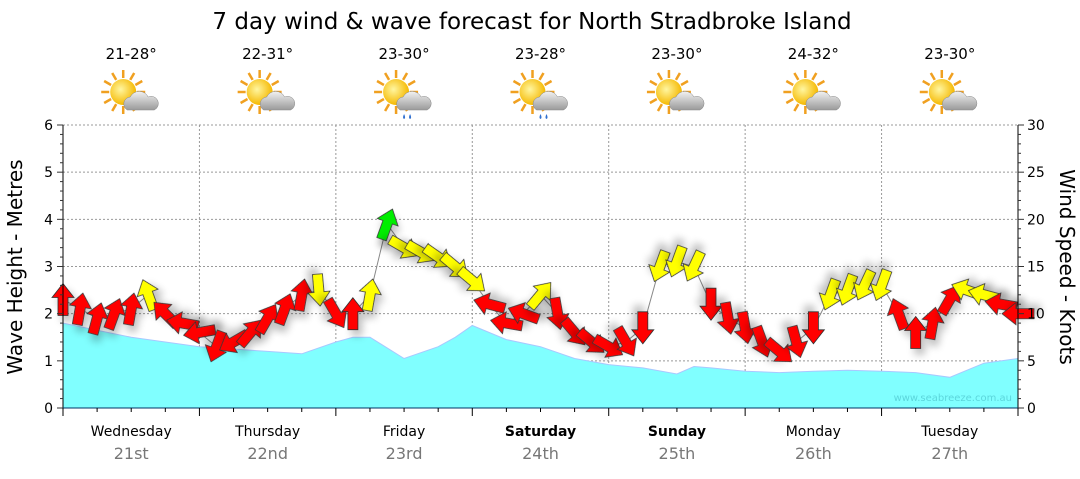  Describe the element at coordinates (677, 432) in the screenshot. I see `day-label: Sunday` at that location.